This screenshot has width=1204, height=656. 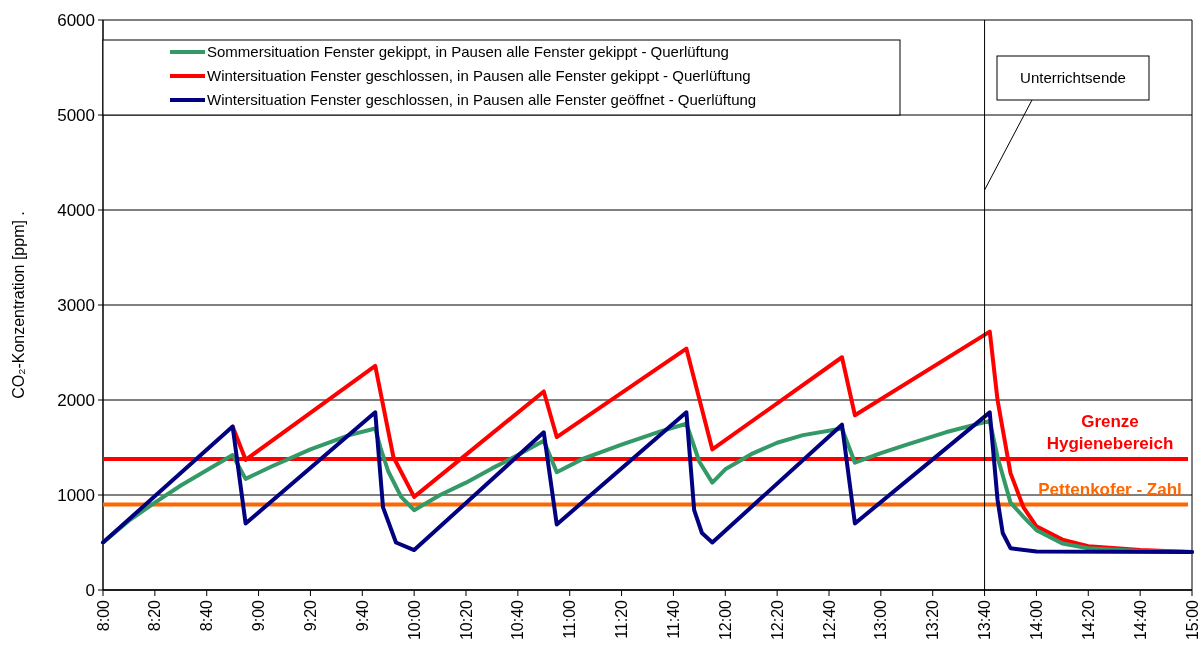 What do you see at coordinates (829, 620) in the screenshot?
I see `x-tick-label: 12:40` at bounding box center [829, 620].